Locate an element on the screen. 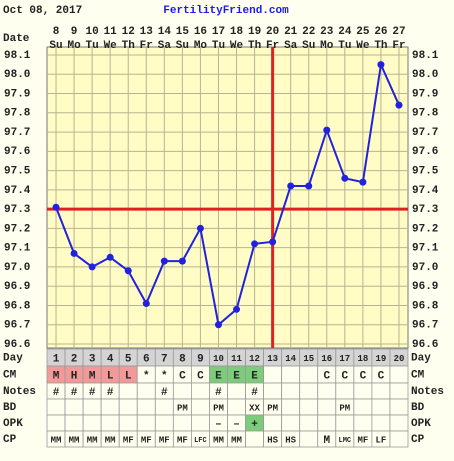 The height and width of the screenshot is (461, 454). cell-text: 5 is located at coordinates (128, 359).